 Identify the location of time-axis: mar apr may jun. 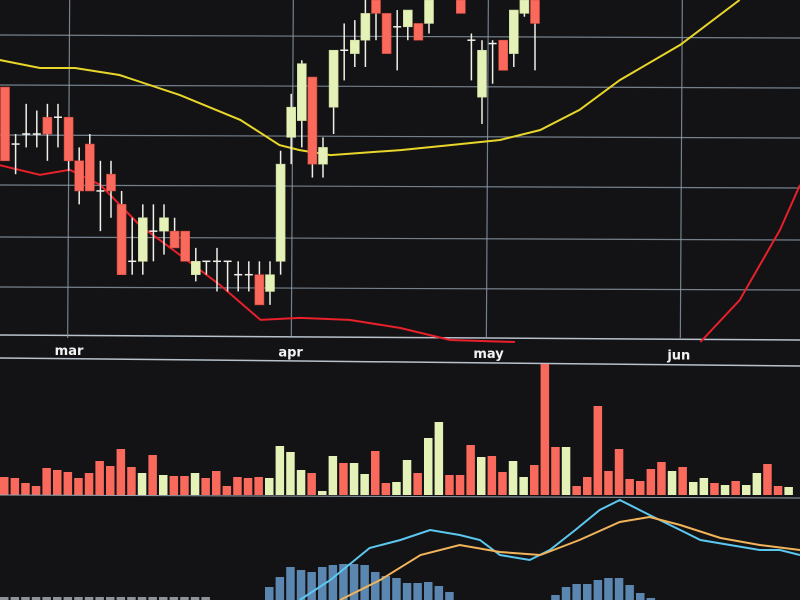
(373, 354).